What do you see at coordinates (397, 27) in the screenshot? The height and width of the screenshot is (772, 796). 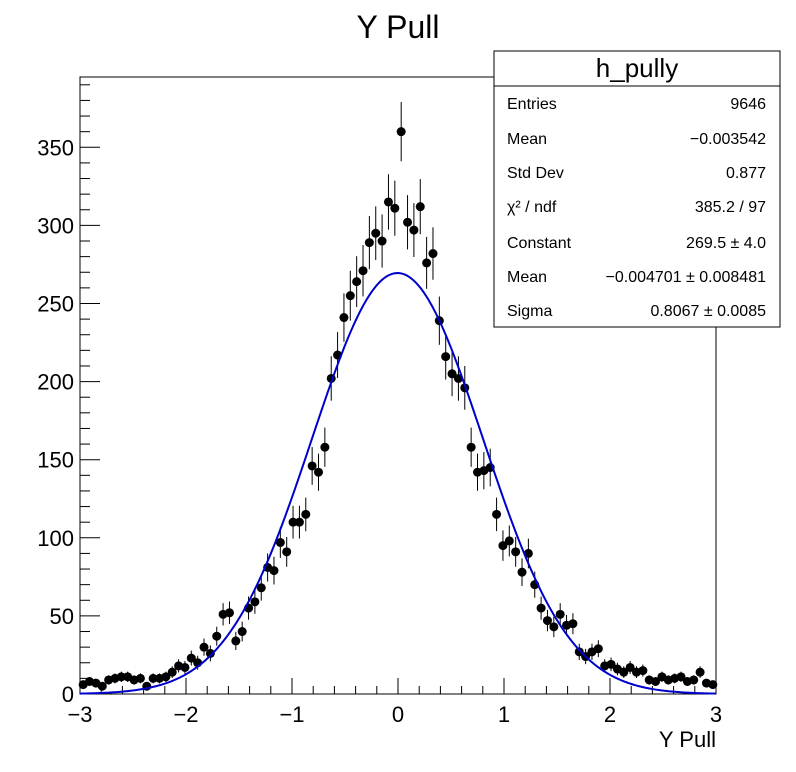 I see `chart-title: Y Pull` at bounding box center [397, 27].